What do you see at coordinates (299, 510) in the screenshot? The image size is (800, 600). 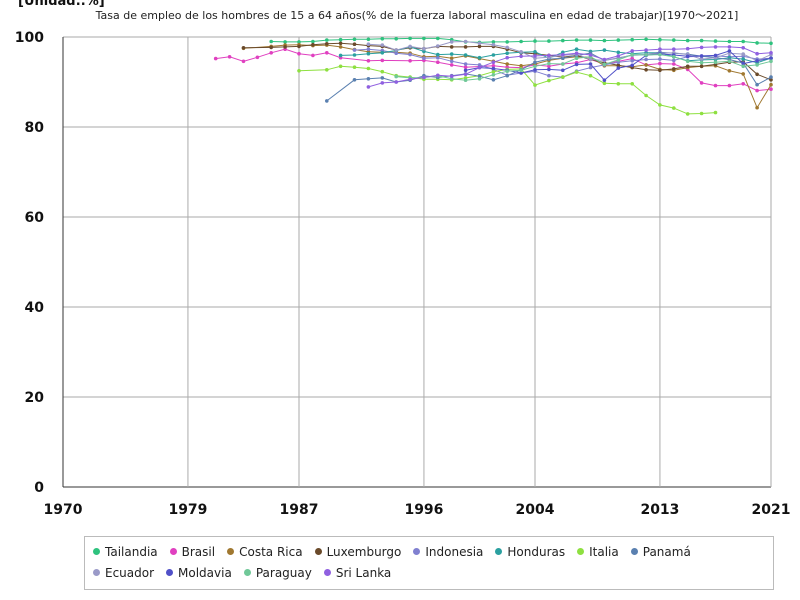 I see `x-tick-label: 1987` at bounding box center [299, 510].